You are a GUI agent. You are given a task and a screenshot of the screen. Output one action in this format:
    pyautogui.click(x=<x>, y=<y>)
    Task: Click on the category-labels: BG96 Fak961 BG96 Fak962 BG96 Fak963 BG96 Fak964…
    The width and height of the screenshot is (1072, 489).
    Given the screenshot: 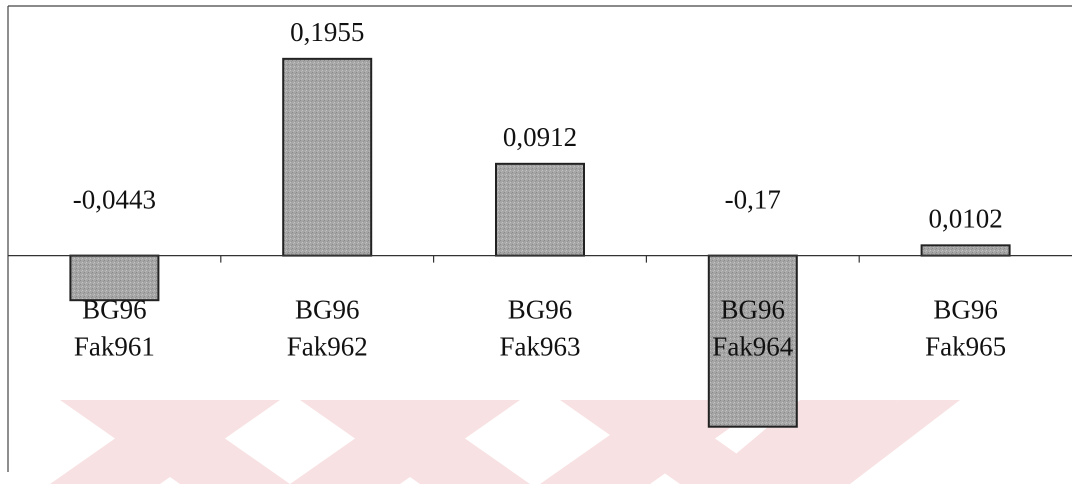 What is the action you would take?
    pyautogui.click(x=540, y=328)
    